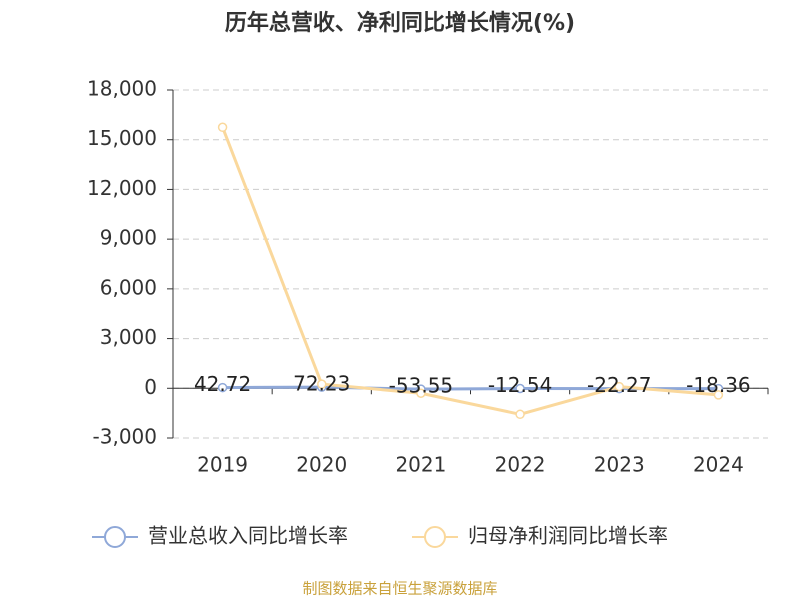 The image size is (800, 600). I want to click on y-tick-label: -3,000, so click(125, 437).